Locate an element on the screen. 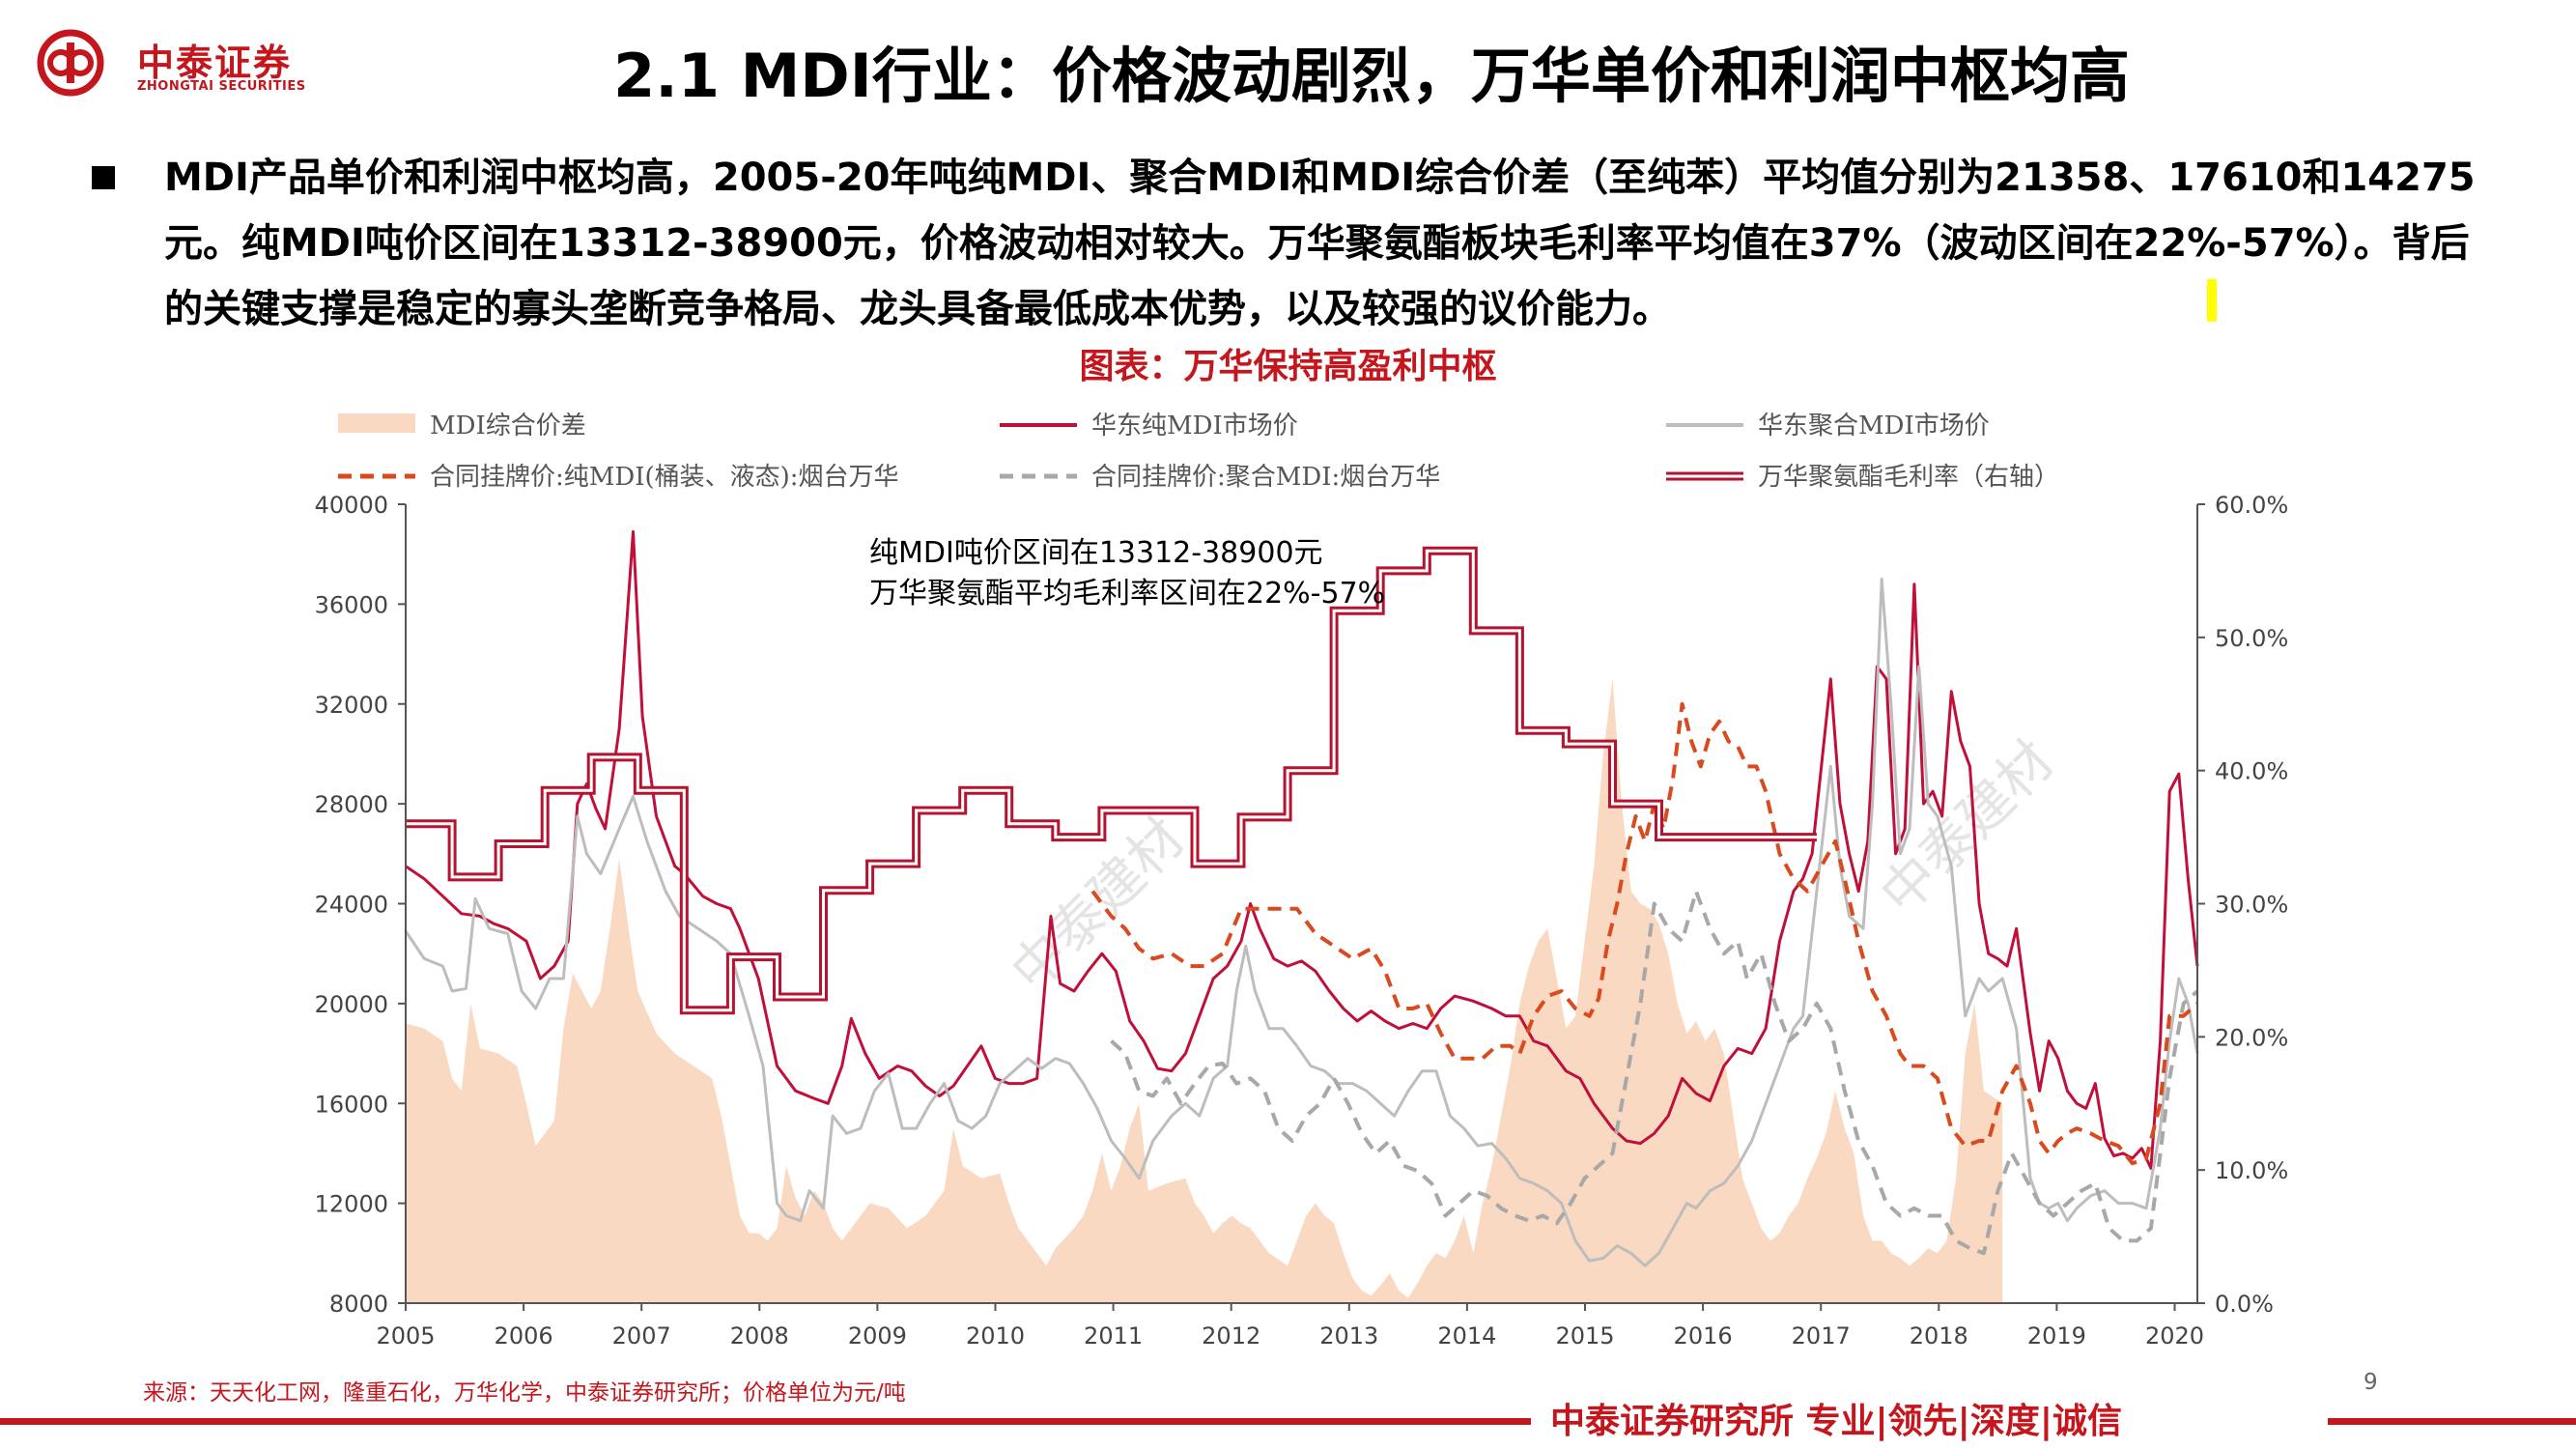 The height and width of the screenshot is (1449, 2576). y-right-tick-label: 10.0% is located at coordinates (2251, 1170).